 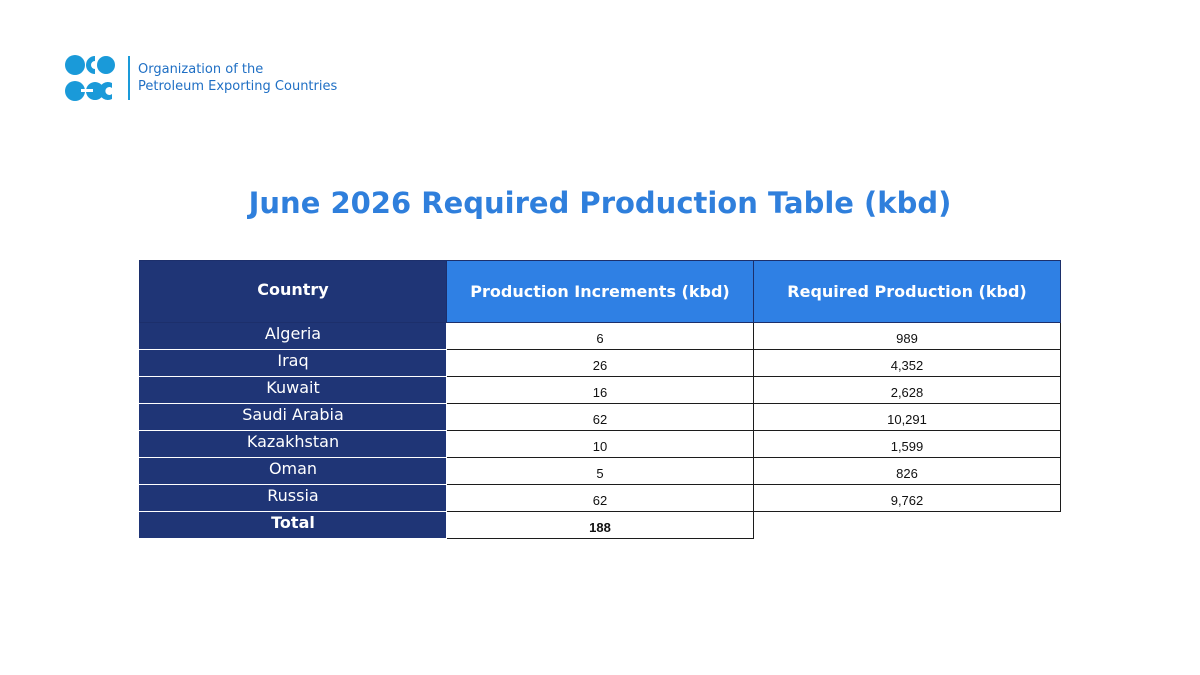 What do you see at coordinates (907, 291) in the screenshot?
I see `column-header-required: Required Production (kbd)` at bounding box center [907, 291].